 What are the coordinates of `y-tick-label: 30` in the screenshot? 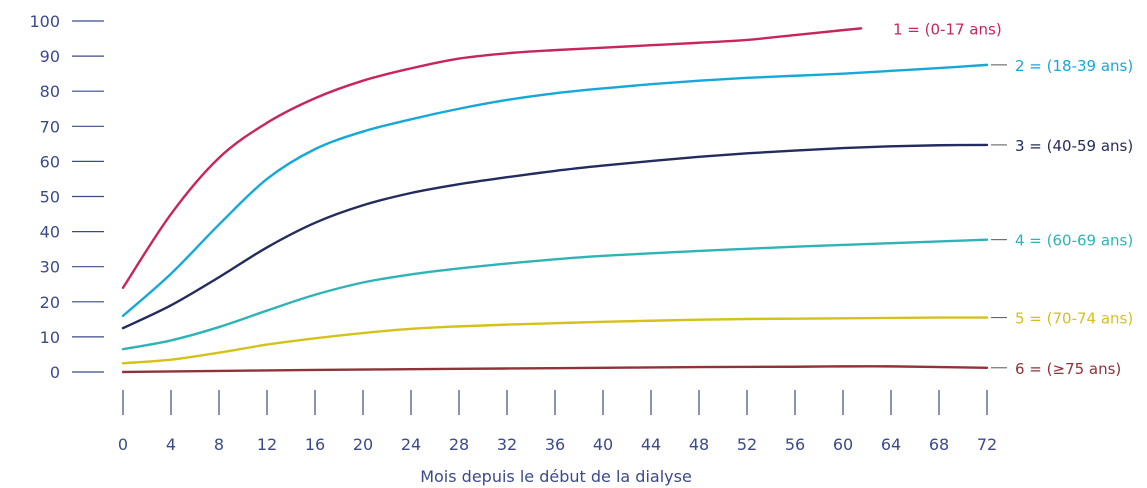 It's located at (50, 267).